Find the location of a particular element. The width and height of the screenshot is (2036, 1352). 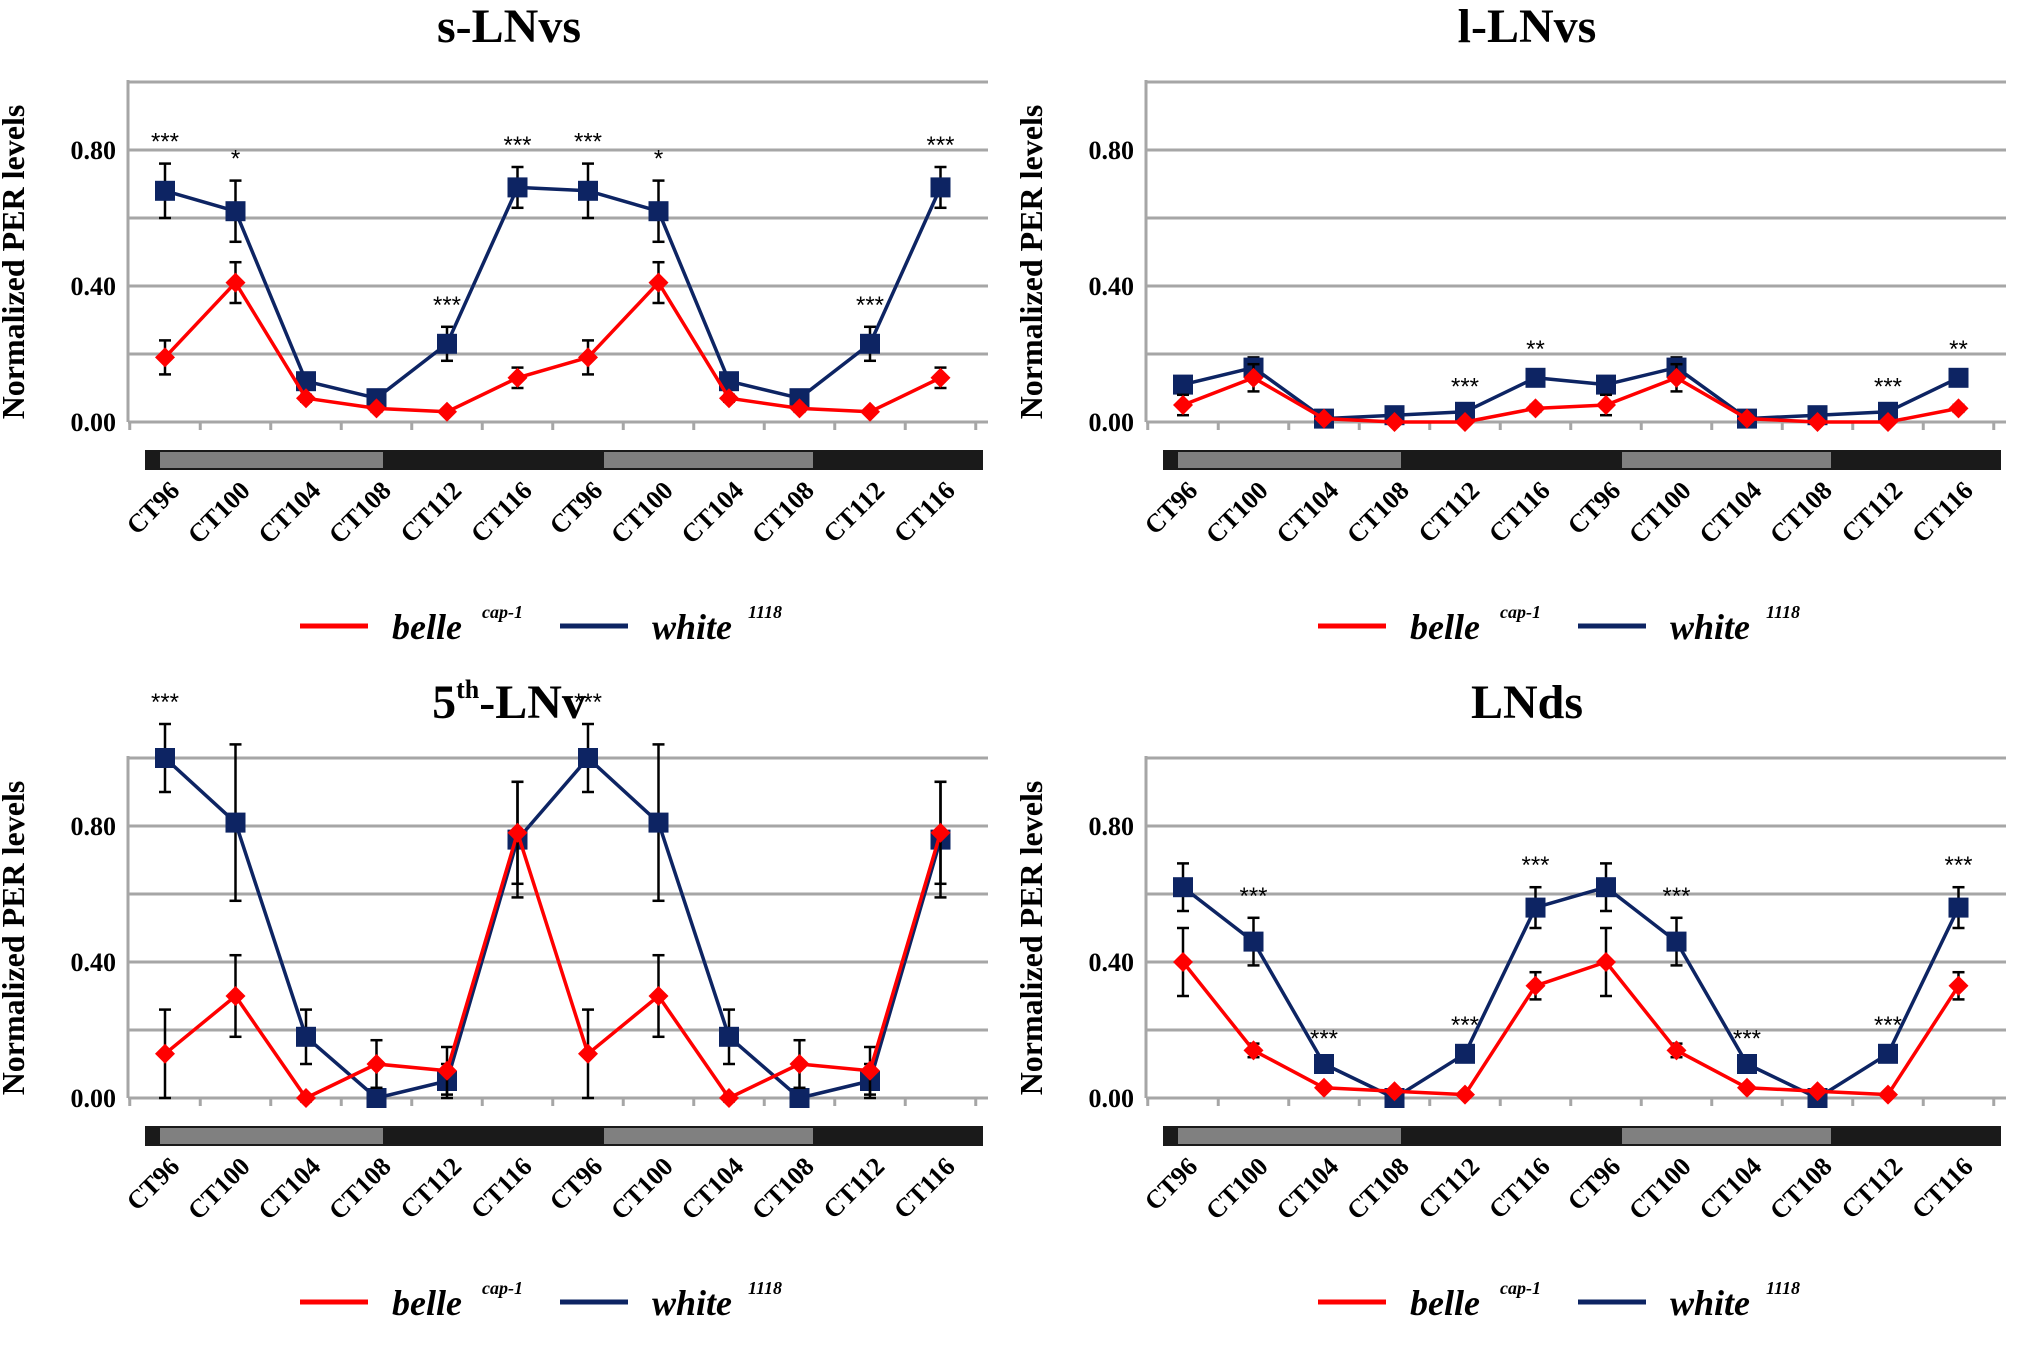

series-line-white1118 is located at coordinates (1571, 992).